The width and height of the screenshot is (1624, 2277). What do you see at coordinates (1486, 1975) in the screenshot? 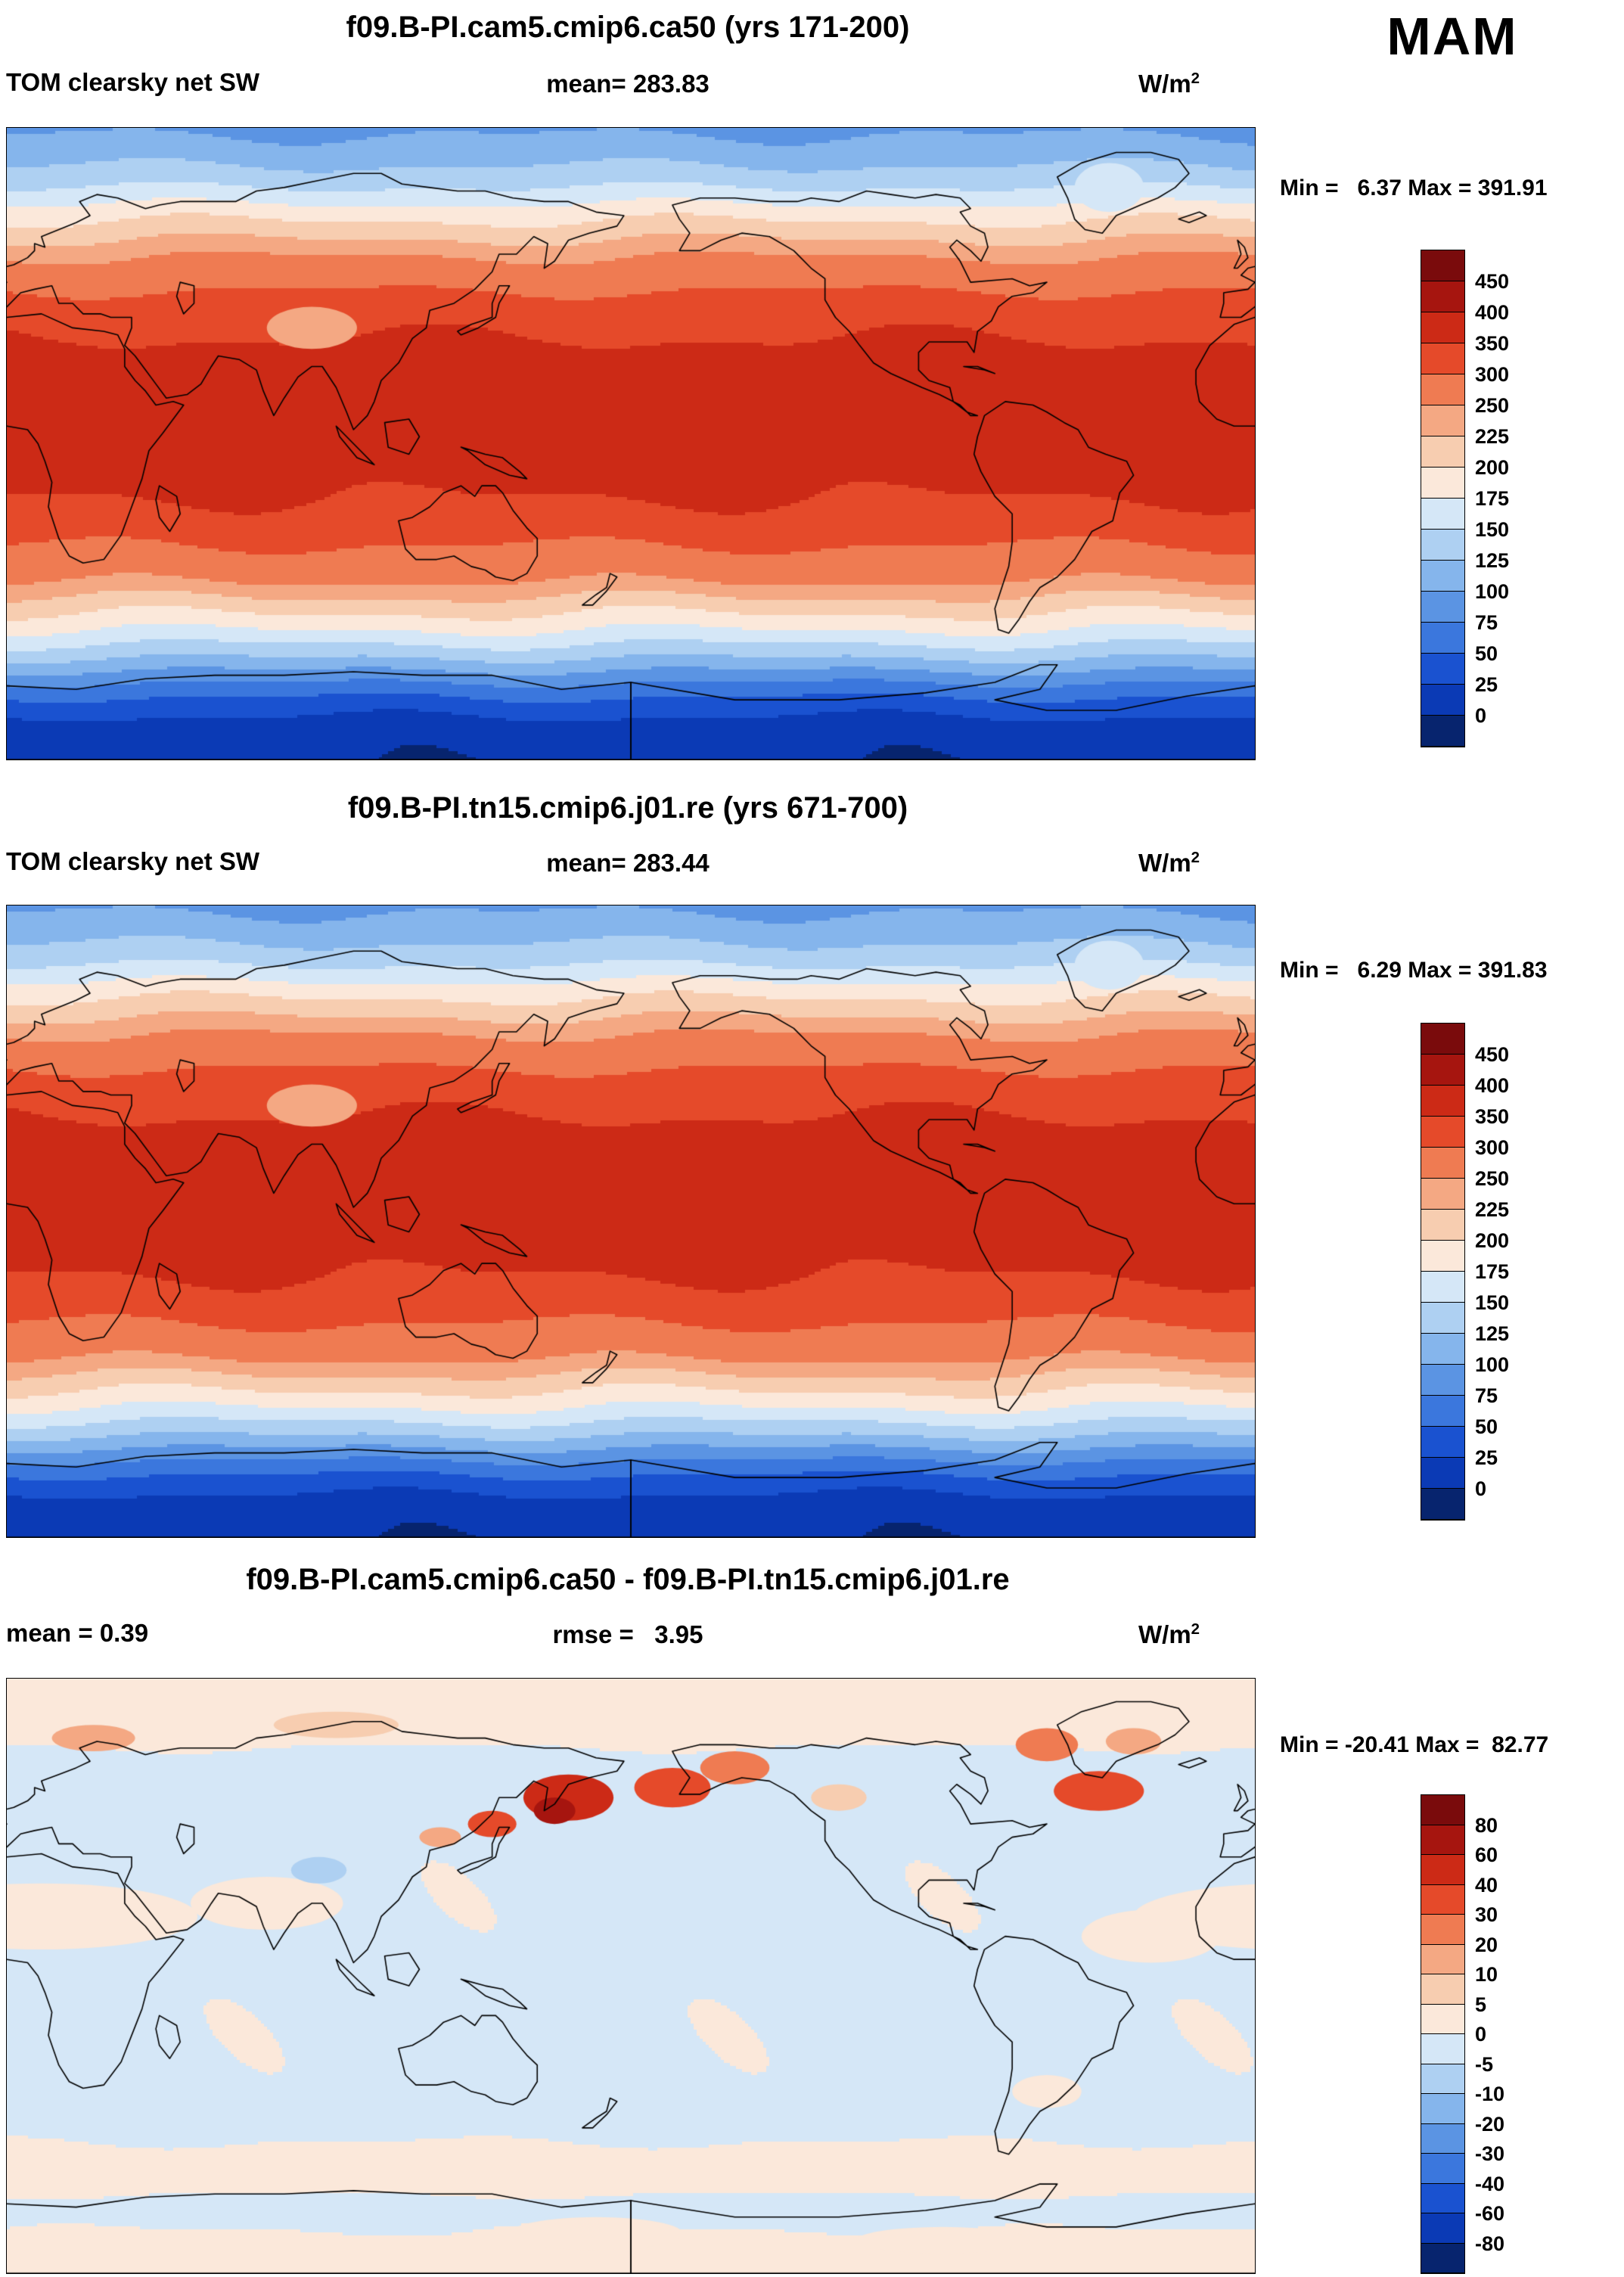
I see `colorbar-tick-label: 10` at bounding box center [1486, 1975].